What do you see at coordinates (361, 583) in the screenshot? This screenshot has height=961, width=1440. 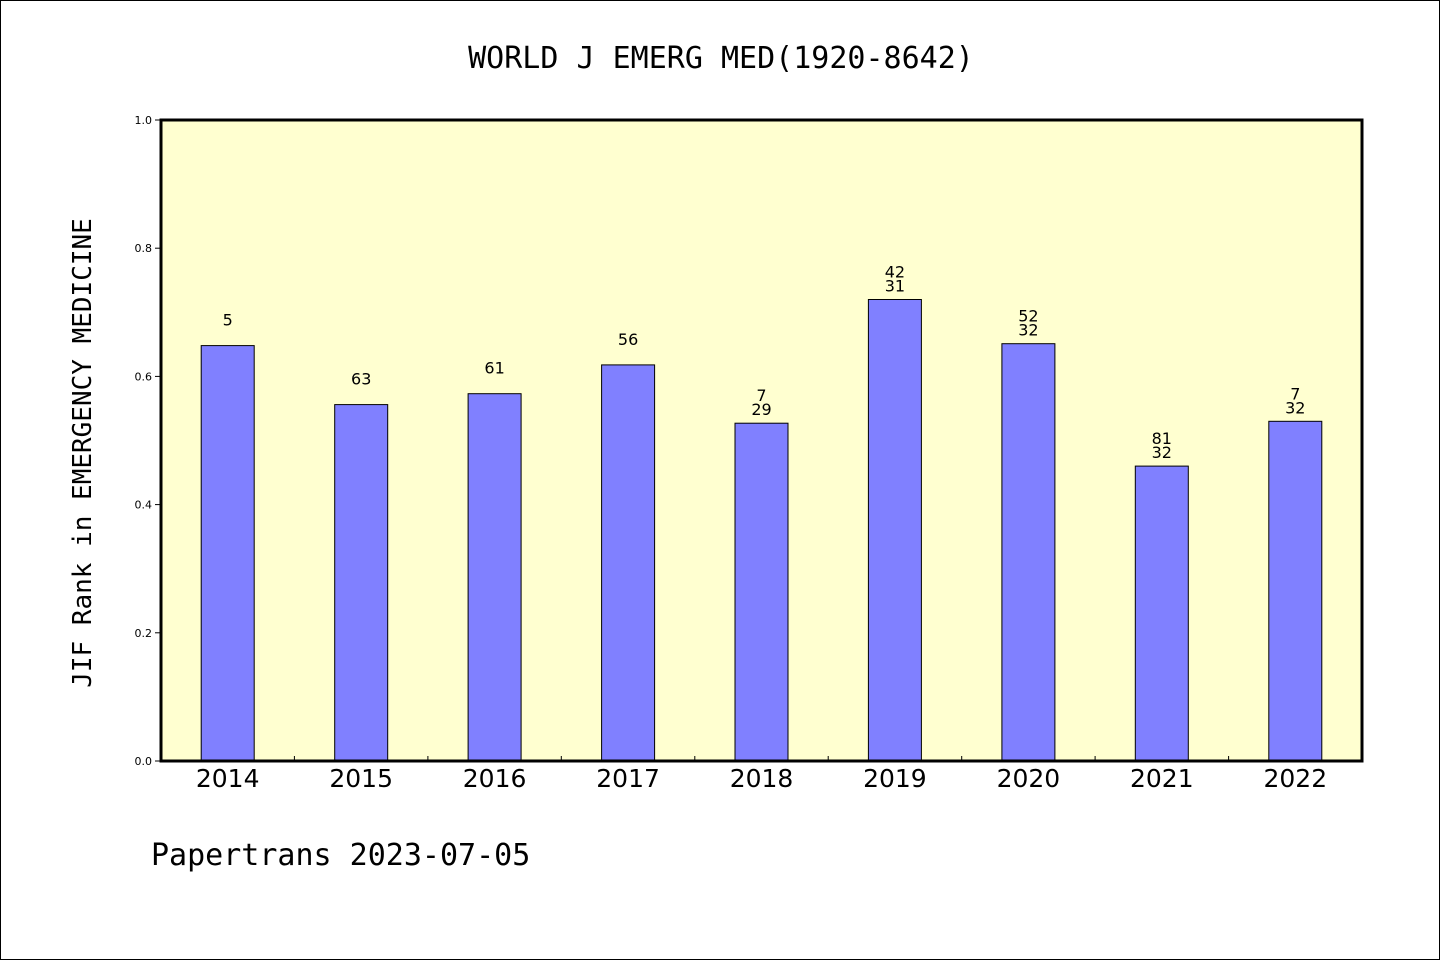 I see `bar-2015` at bounding box center [361, 583].